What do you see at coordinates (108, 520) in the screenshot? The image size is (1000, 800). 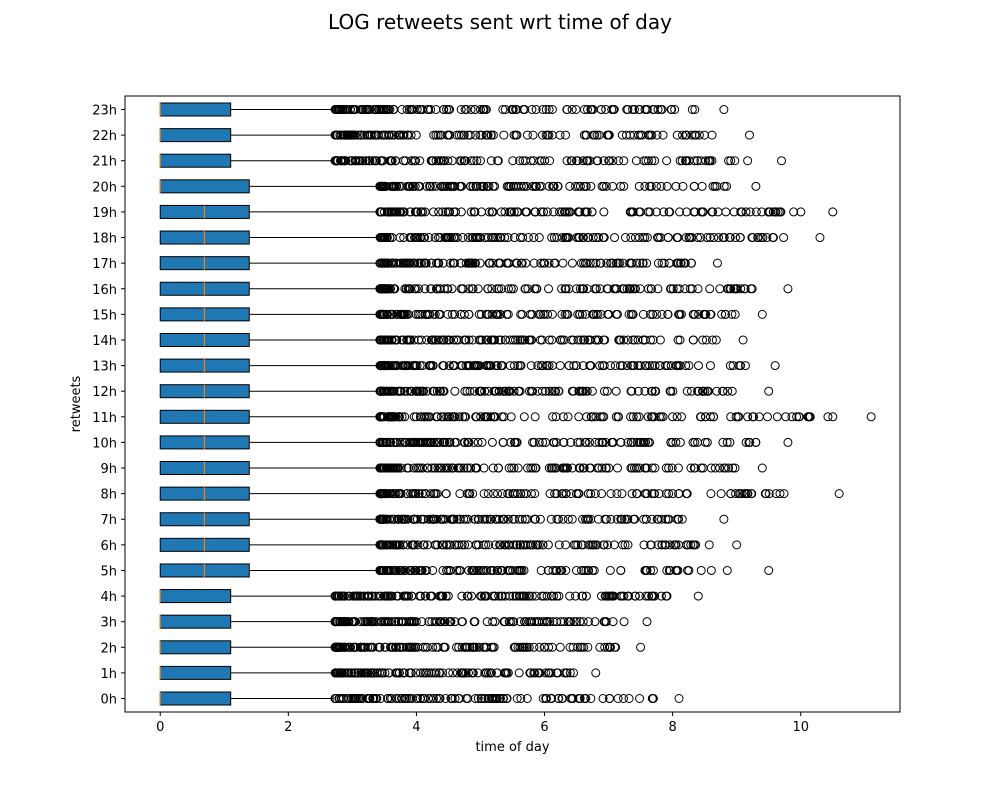 I see `y-tick-label: 7h` at bounding box center [108, 520].